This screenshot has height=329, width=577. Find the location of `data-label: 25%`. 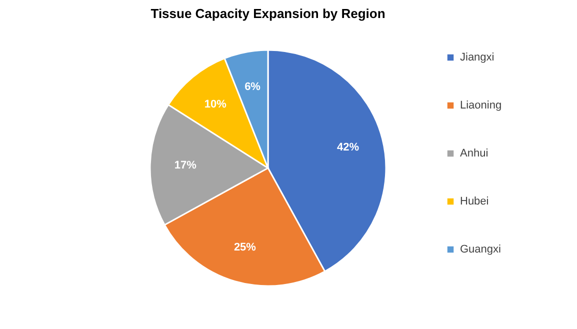

data-label: 25% is located at coordinates (245, 247).